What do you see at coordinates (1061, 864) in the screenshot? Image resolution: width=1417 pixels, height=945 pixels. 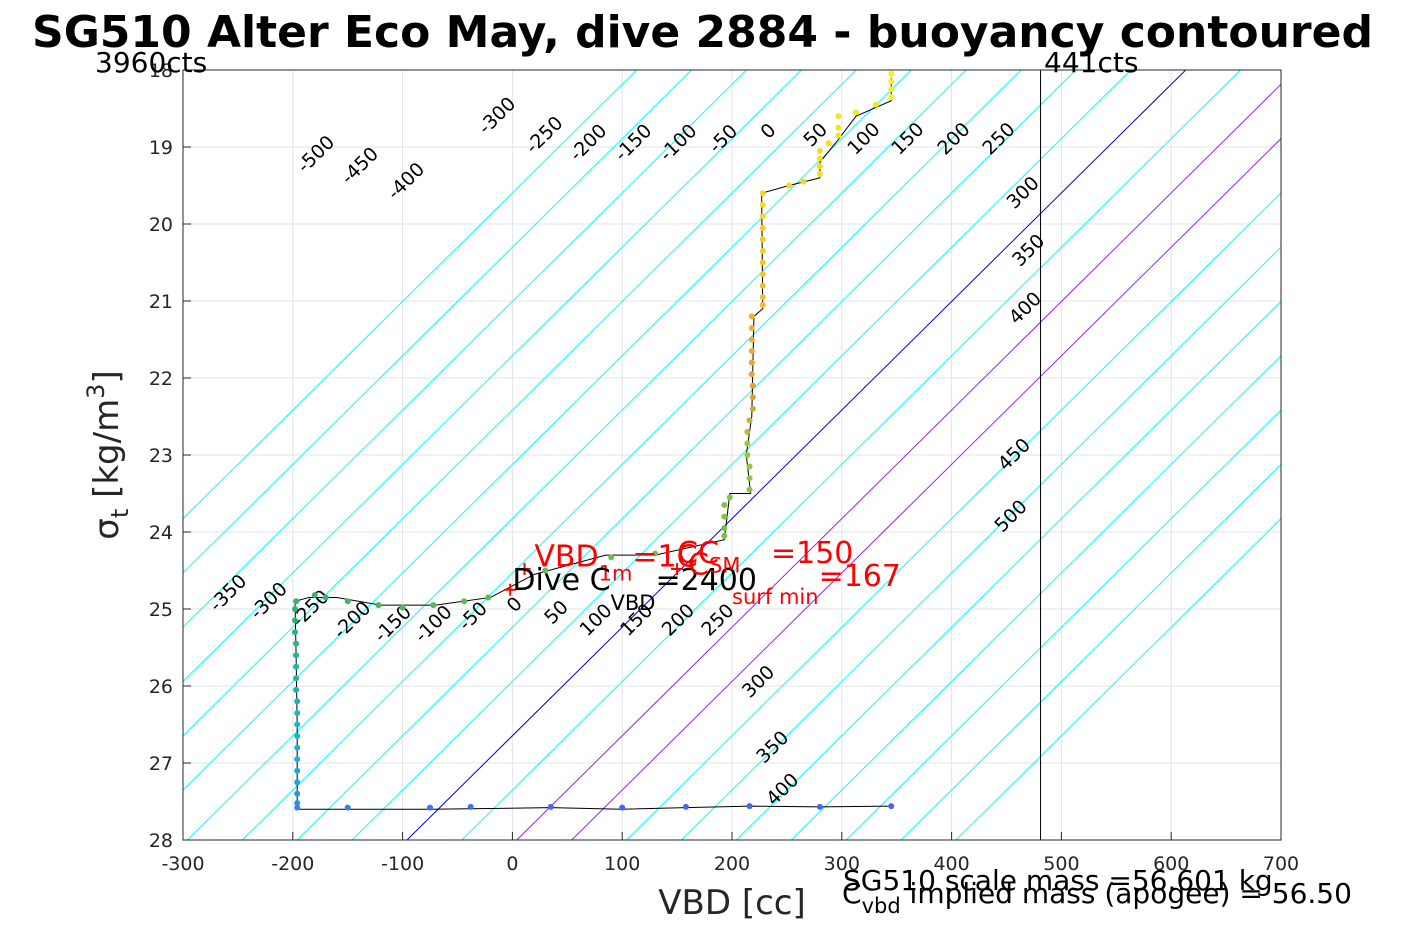 I see `x-tick-label: 500` at bounding box center [1061, 864].